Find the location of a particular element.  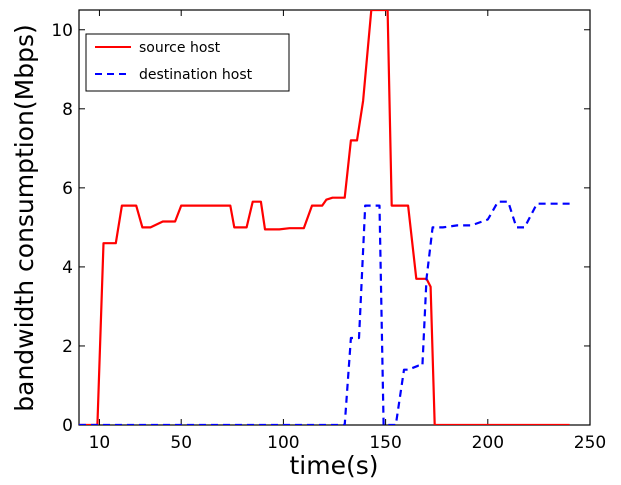

x-tick-label: 250 is located at coordinates (590, 443).